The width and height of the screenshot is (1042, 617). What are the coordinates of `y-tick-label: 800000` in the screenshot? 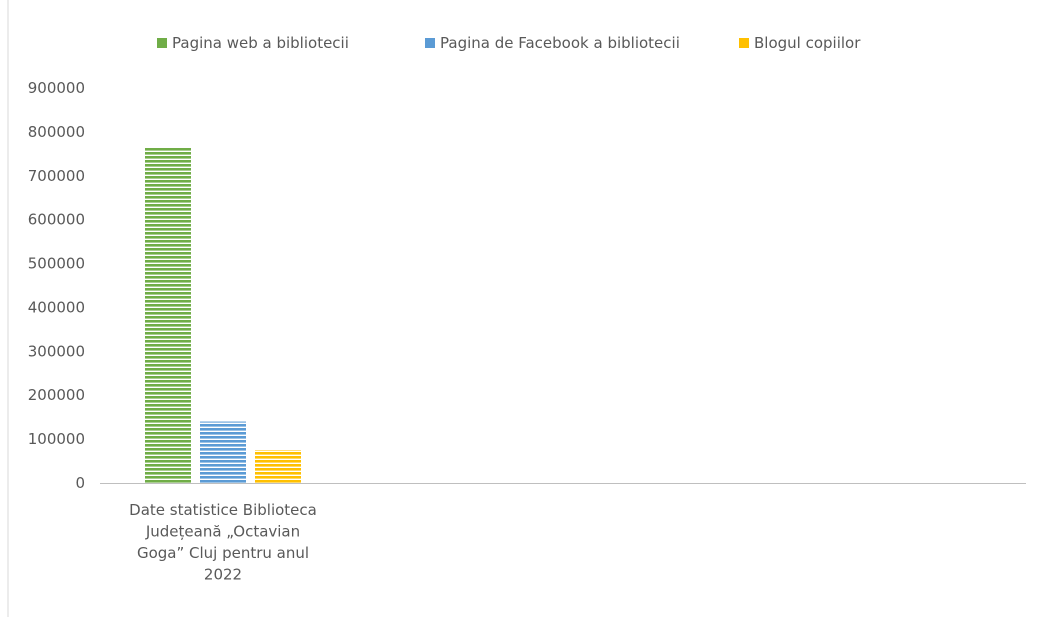 It's located at (56, 132).